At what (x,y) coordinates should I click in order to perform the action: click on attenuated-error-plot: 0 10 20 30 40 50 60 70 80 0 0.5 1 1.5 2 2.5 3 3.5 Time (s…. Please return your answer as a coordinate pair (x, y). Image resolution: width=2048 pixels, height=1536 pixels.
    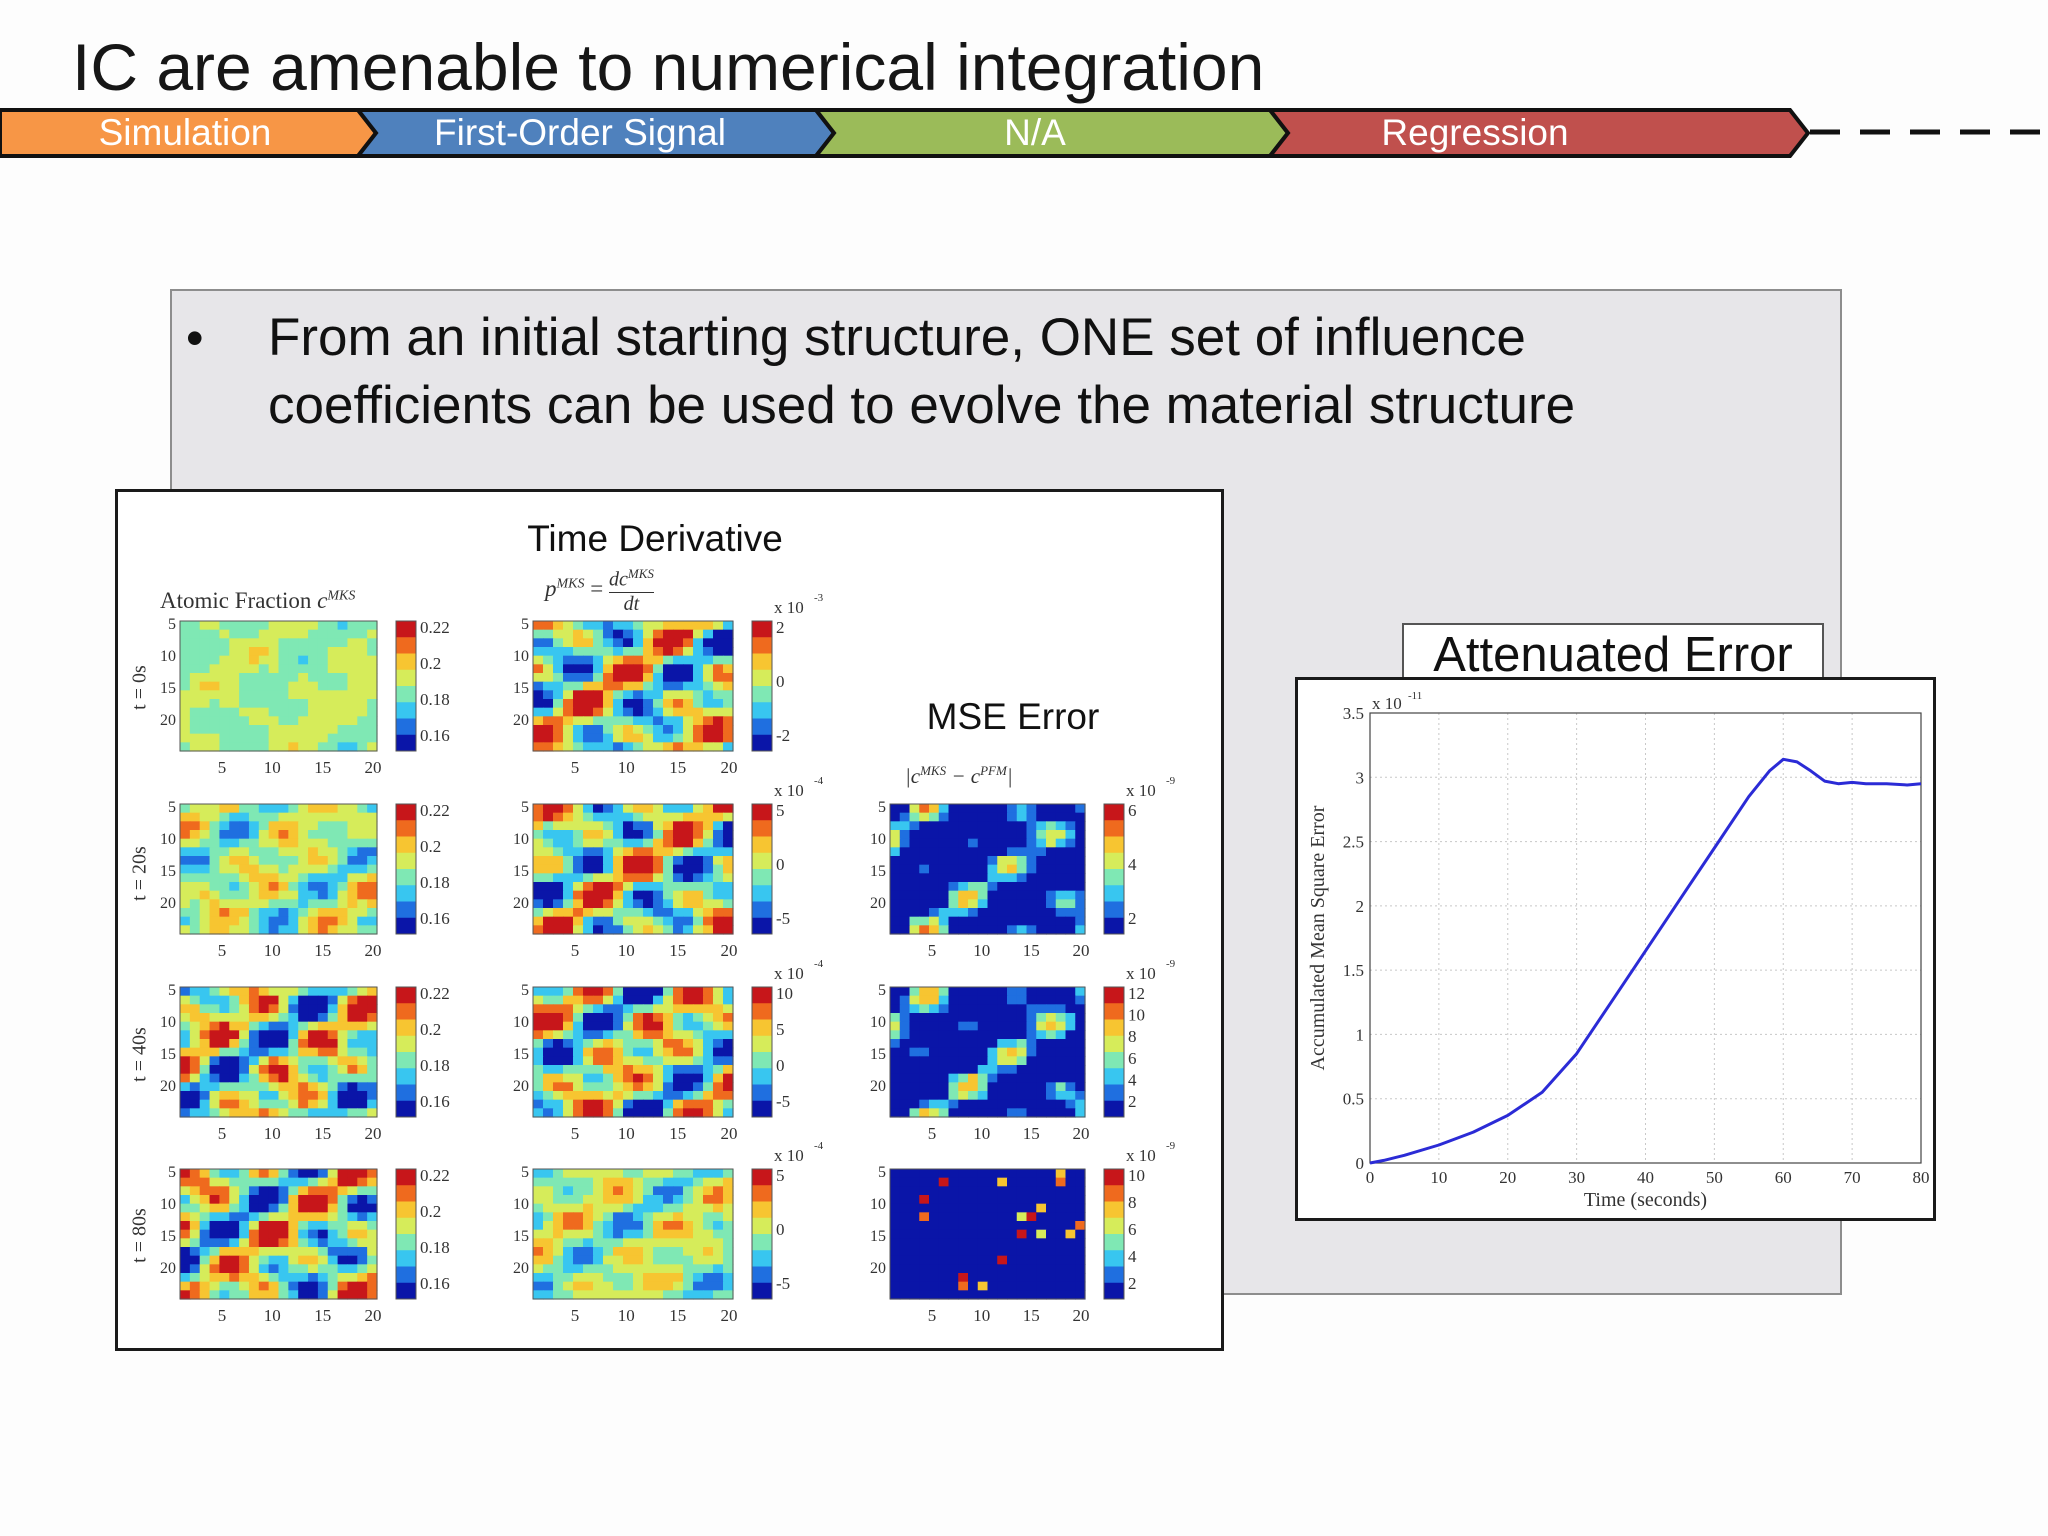
    Looking at the image, I should click on (1618, 950).